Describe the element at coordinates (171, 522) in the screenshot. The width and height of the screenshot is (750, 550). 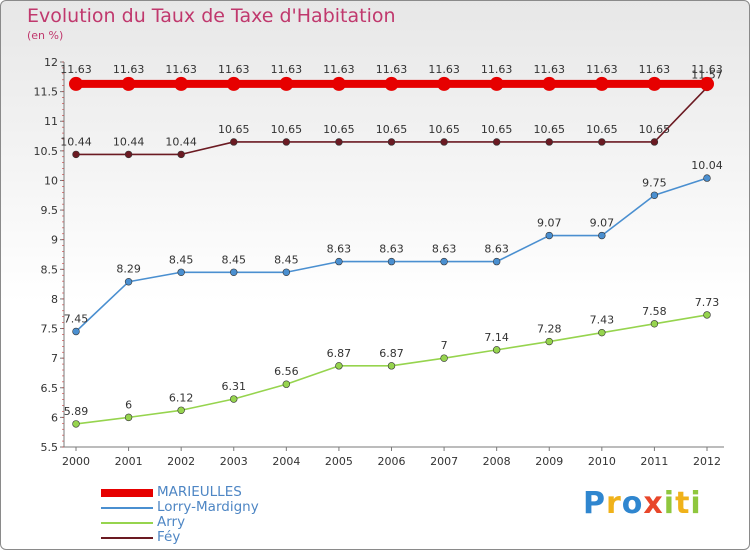
I see `legend-label-arry: Arry` at that location.